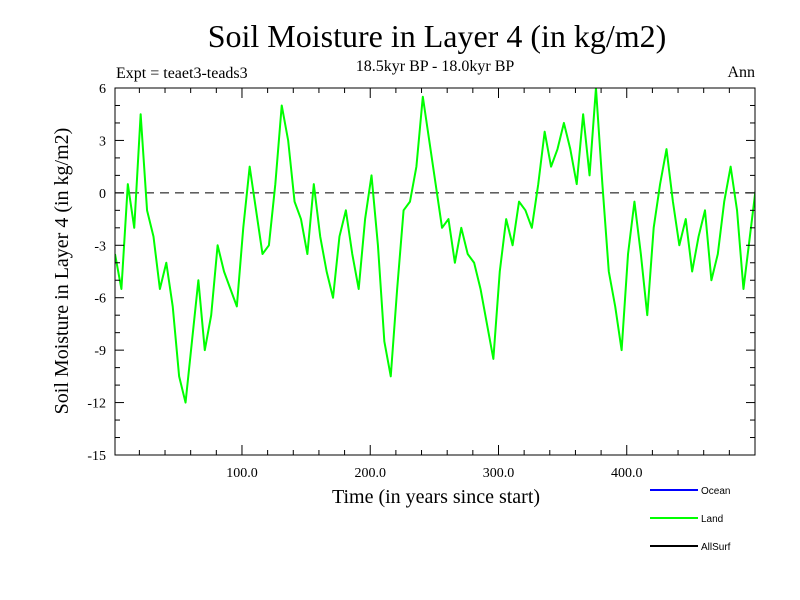 The width and height of the screenshot is (800, 600). Describe the element at coordinates (715, 491) in the screenshot. I see `legend-label-ocean: Ocean` at that location.